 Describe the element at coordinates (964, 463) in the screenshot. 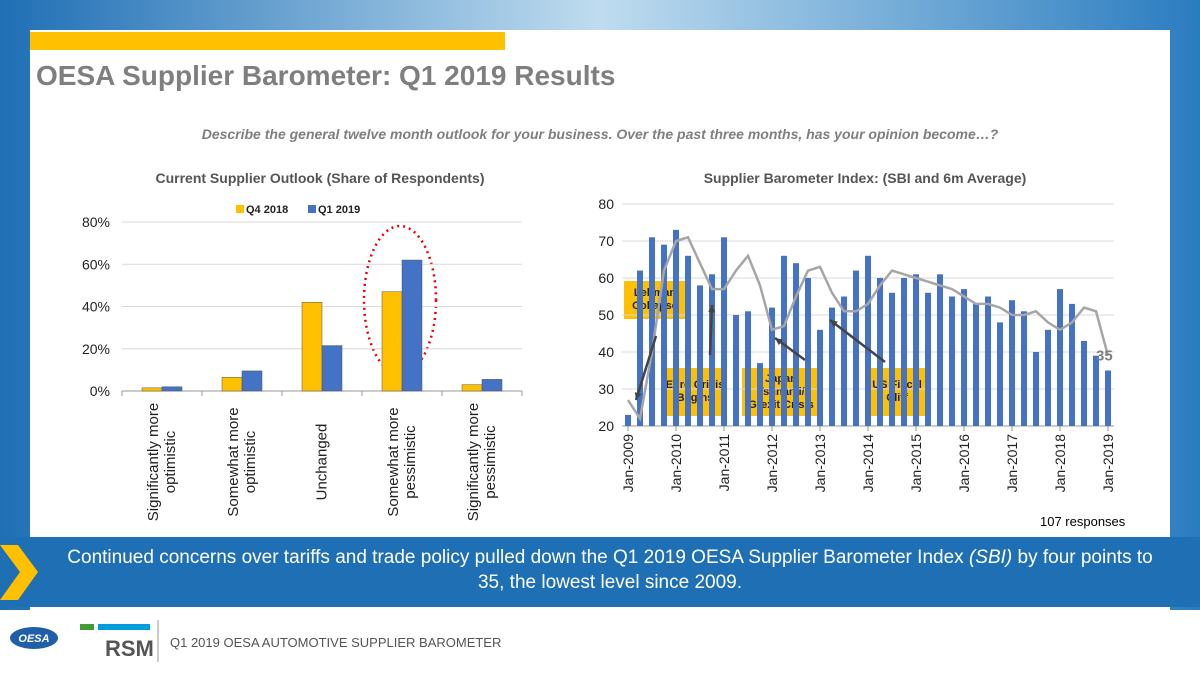

I see `x-tick-label: Jan-2016` at that location.